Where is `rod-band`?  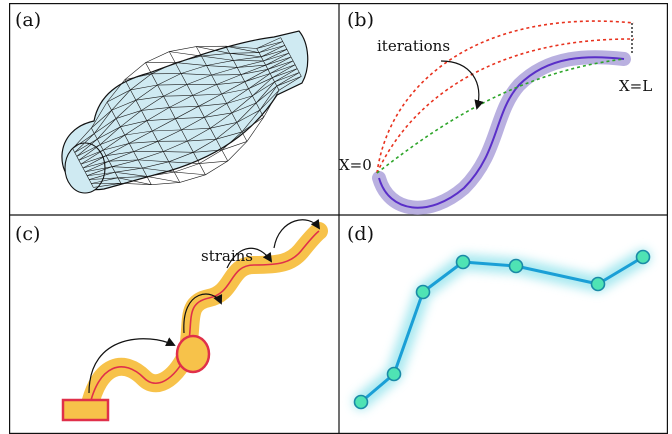
rod-band is located at coordinates (501, 132).